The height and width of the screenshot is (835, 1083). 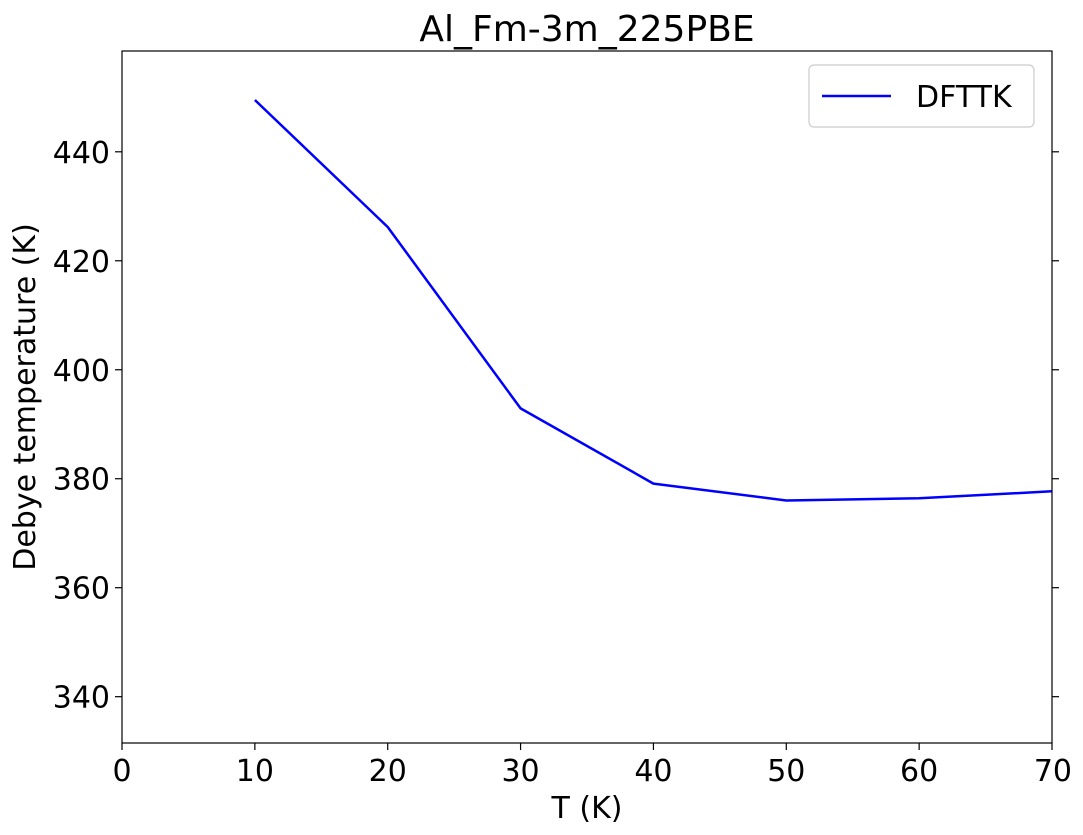 What do you see at coordinates (587, 808) in the screenshot?
I see `x-axis-label: T (K)` at bounding box center [587, 808].